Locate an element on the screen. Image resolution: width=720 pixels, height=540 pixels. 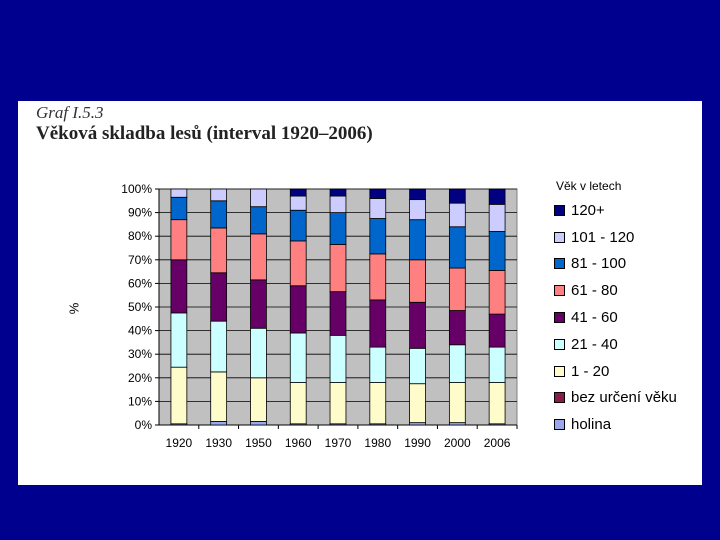
y-tick-label: 10% is located at coordinates (140, 401).